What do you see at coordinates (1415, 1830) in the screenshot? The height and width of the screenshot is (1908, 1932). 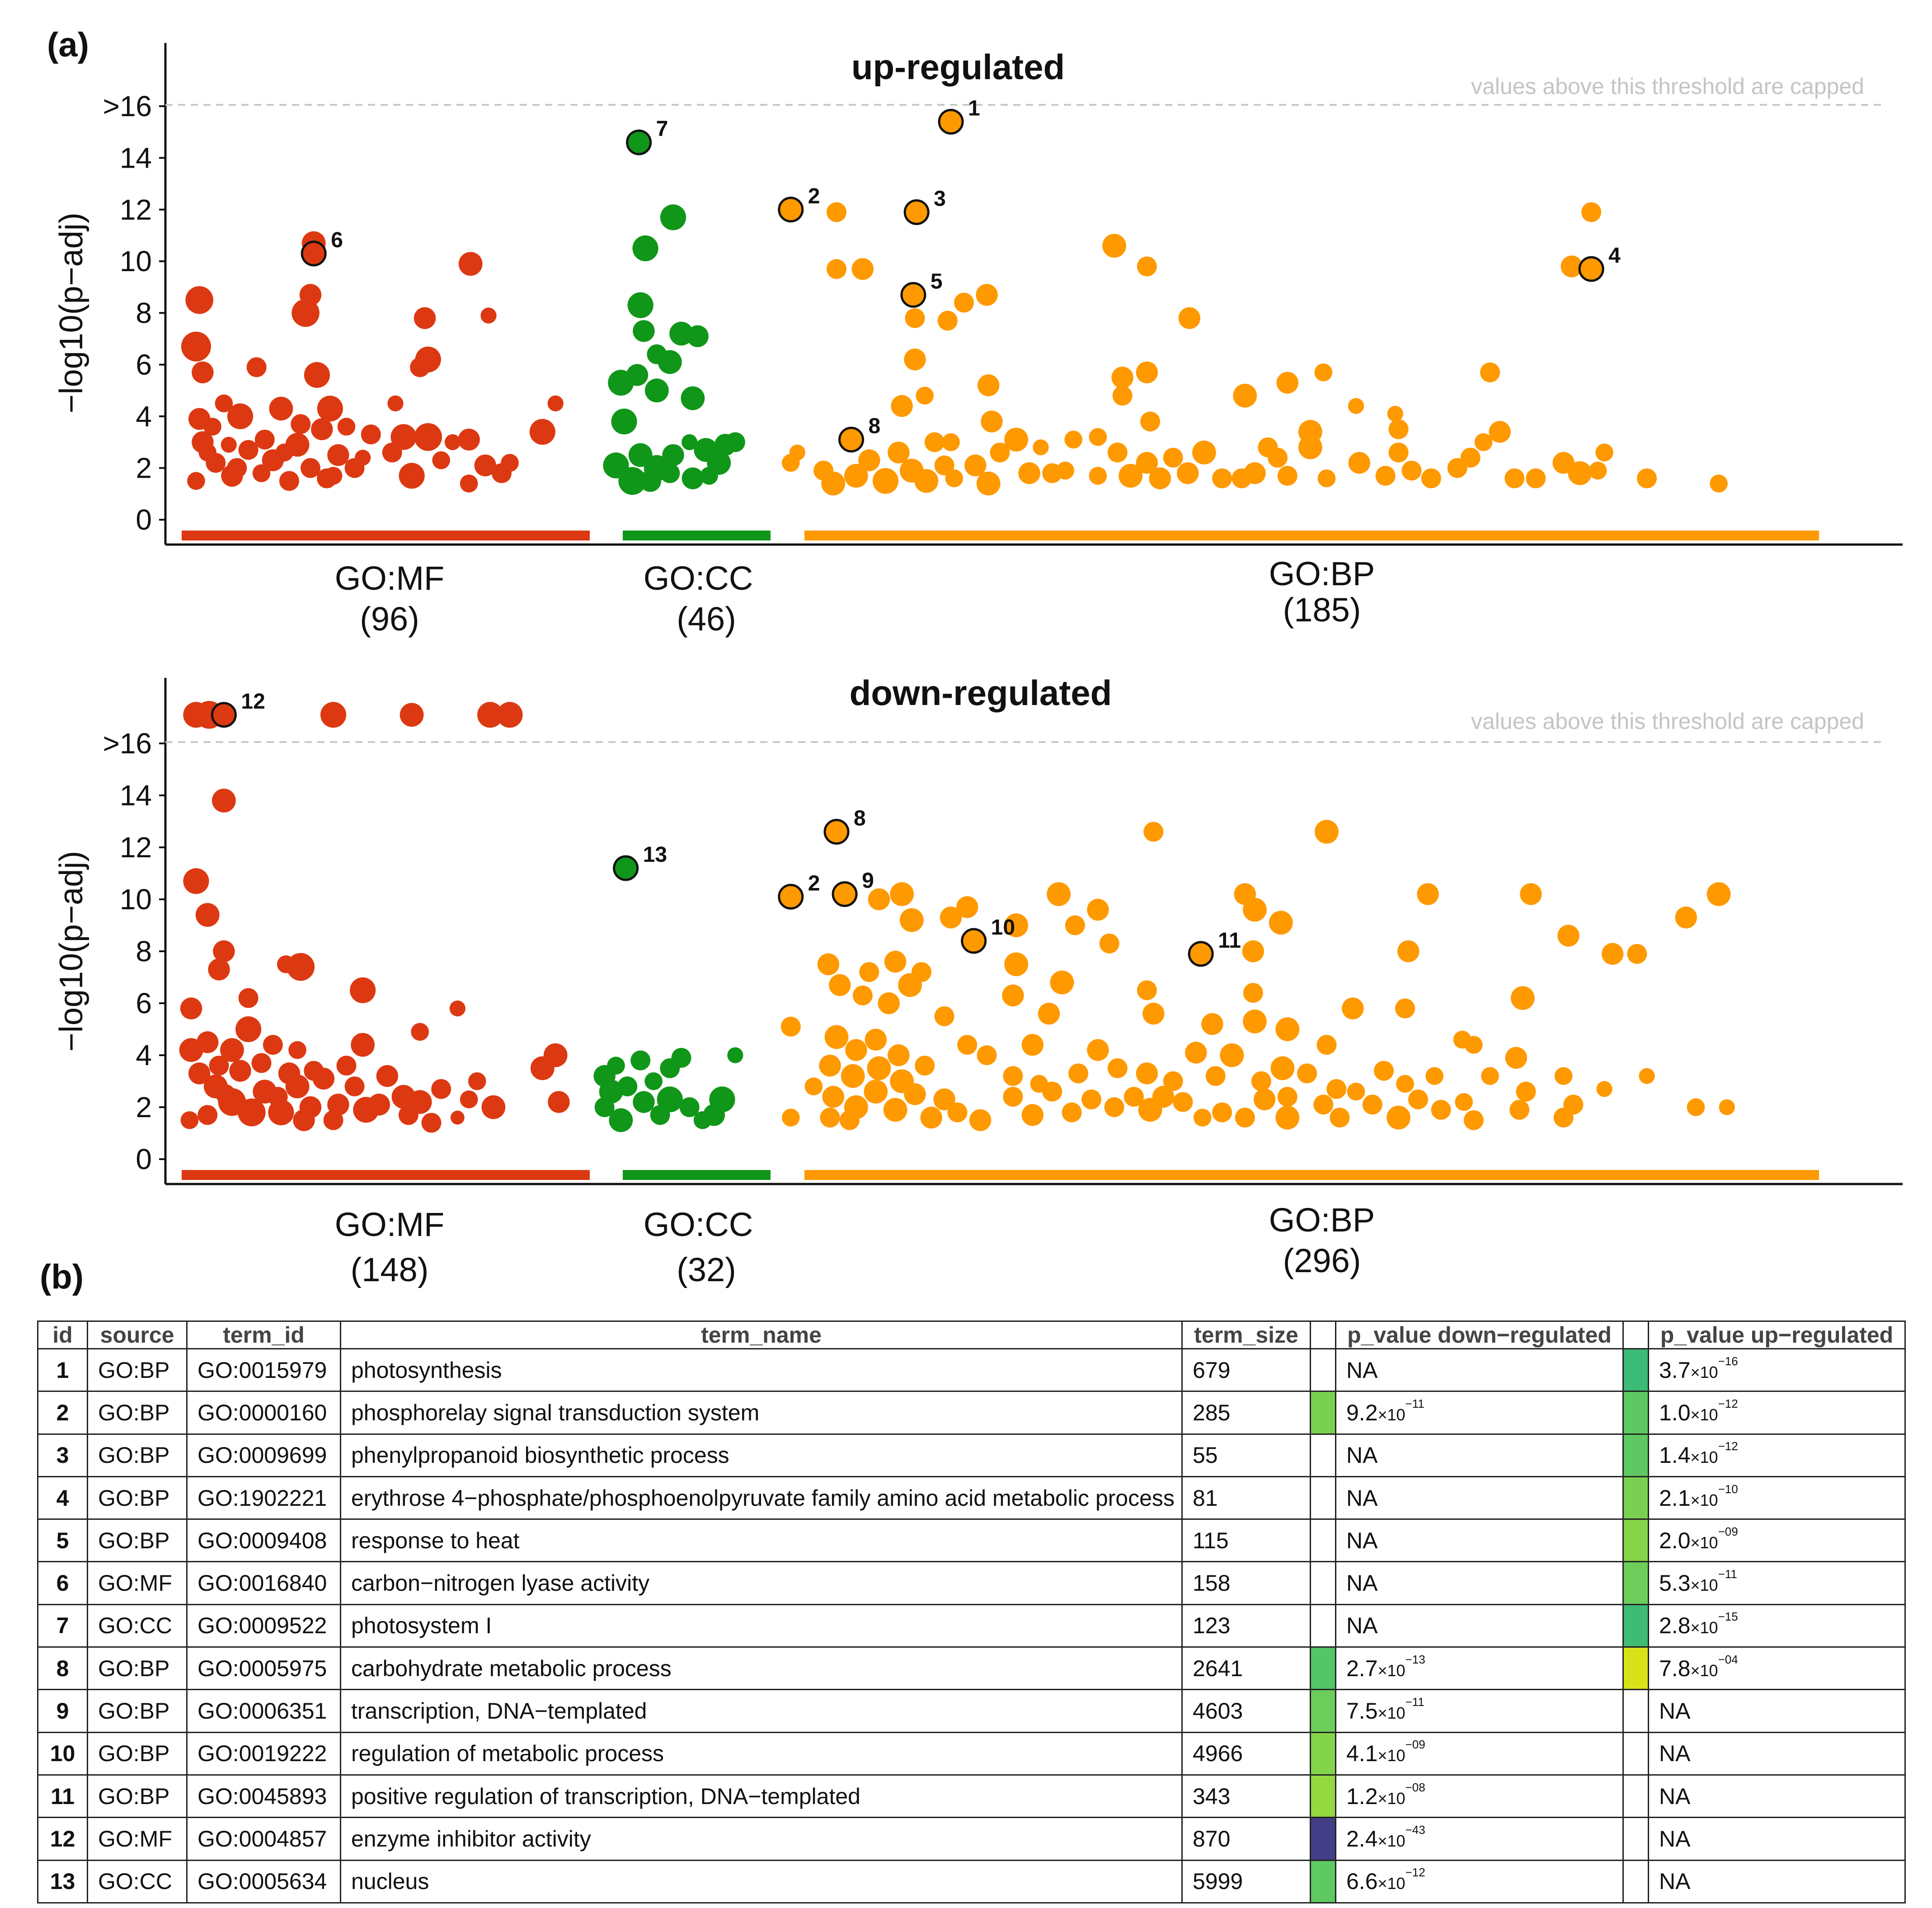 I see `p-exponent: −43` at bounding box center [1415, 1830].